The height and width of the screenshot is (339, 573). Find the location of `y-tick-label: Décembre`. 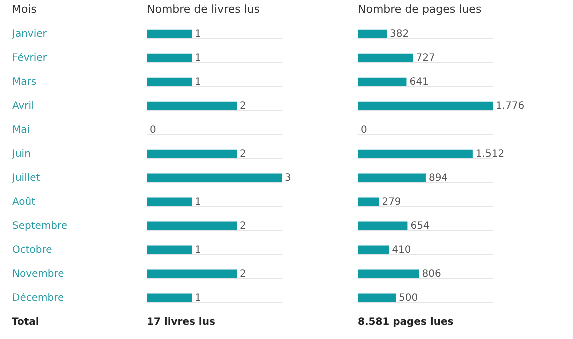

y-tick-label: Décembre is located at coordinates (38, 298).